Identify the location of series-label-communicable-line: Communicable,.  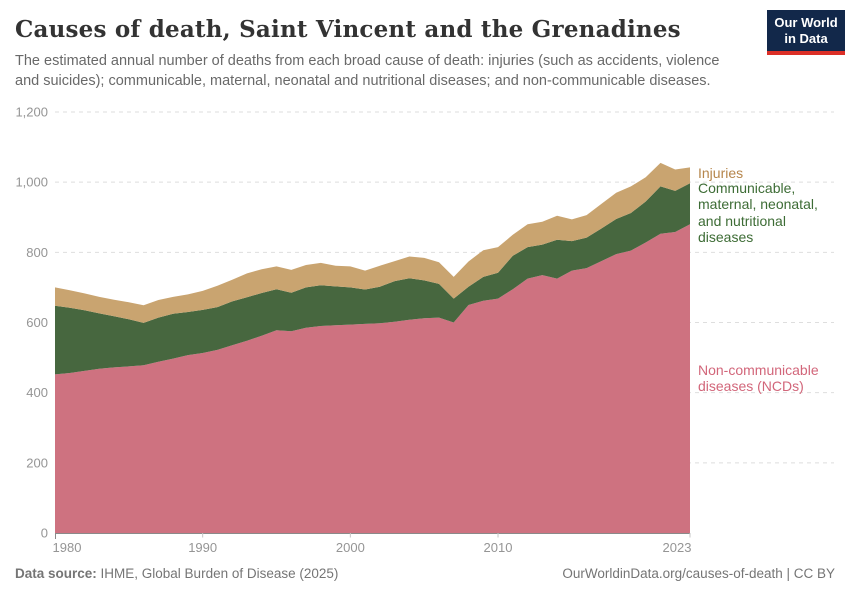
(747, 188).